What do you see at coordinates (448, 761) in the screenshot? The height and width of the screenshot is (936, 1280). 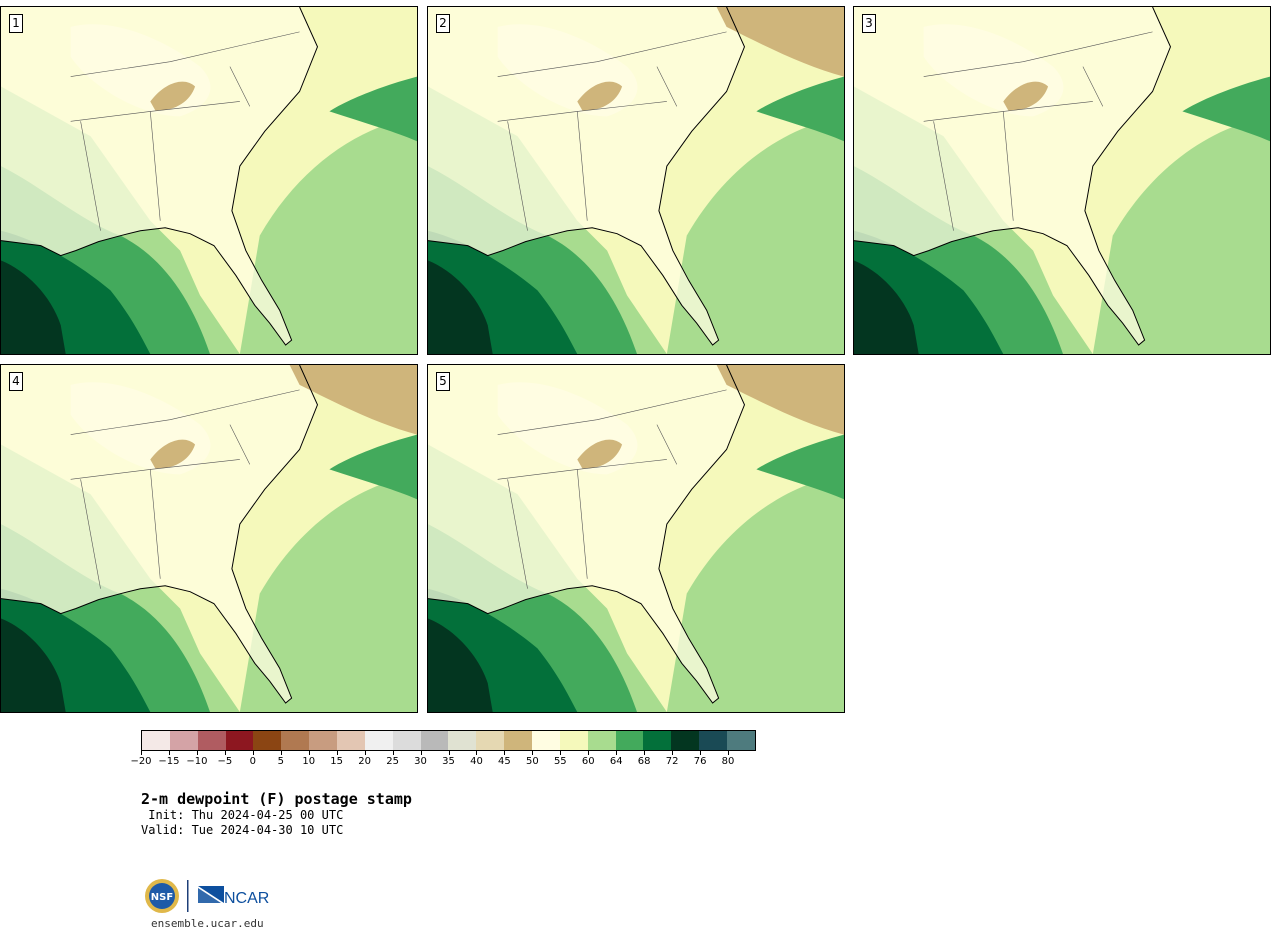 I see `colorbar-tick-label: 35` at bounding box center [448, 761].